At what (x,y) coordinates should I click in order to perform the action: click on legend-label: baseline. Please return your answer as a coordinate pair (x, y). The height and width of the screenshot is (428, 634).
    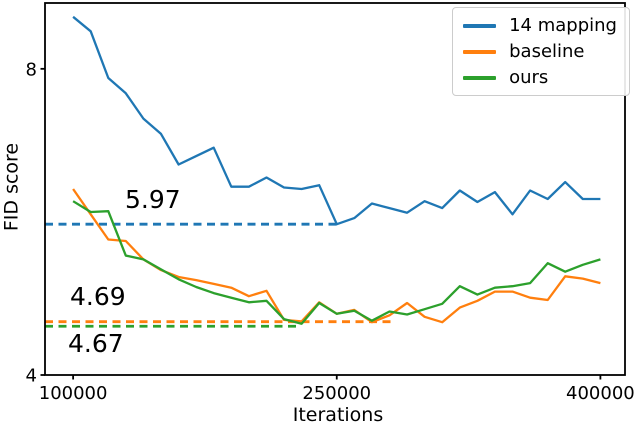
    Looking at the image, I should click on (547, 51).